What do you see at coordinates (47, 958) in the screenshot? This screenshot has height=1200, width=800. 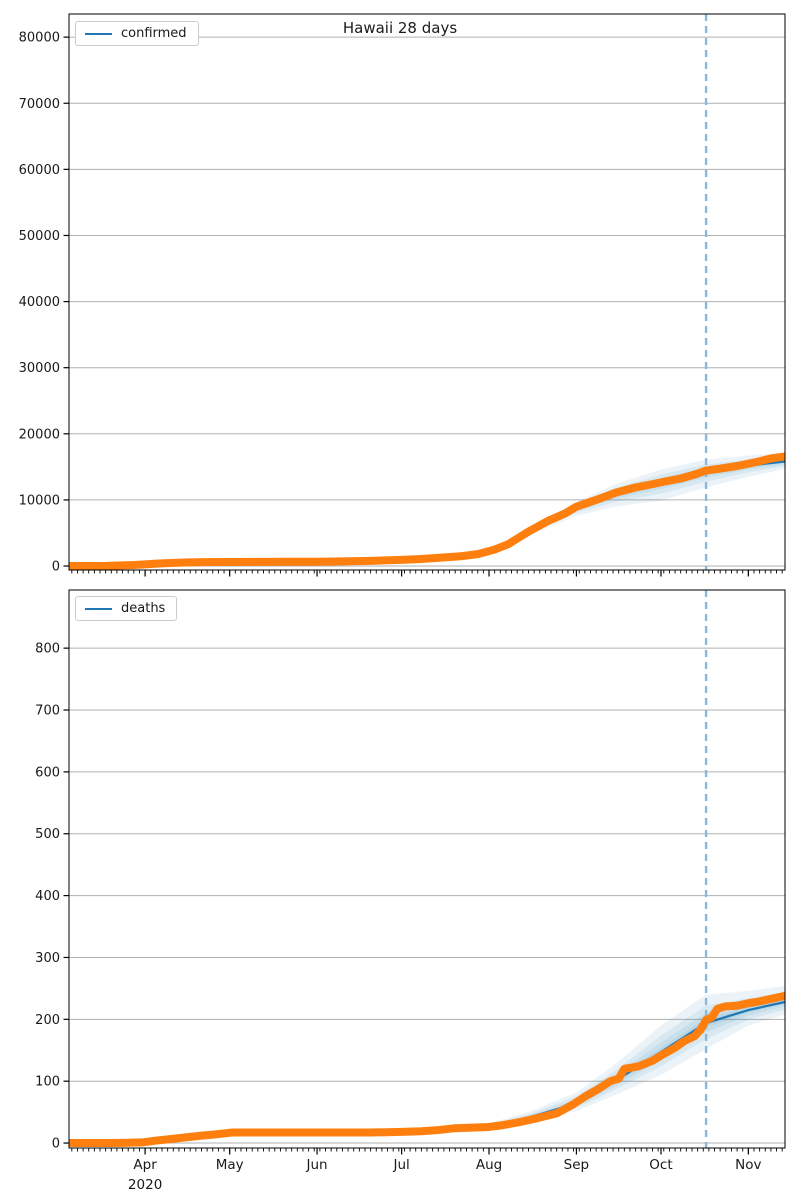 I see `y-tick-label: 300` at bounding box center [47, 958].